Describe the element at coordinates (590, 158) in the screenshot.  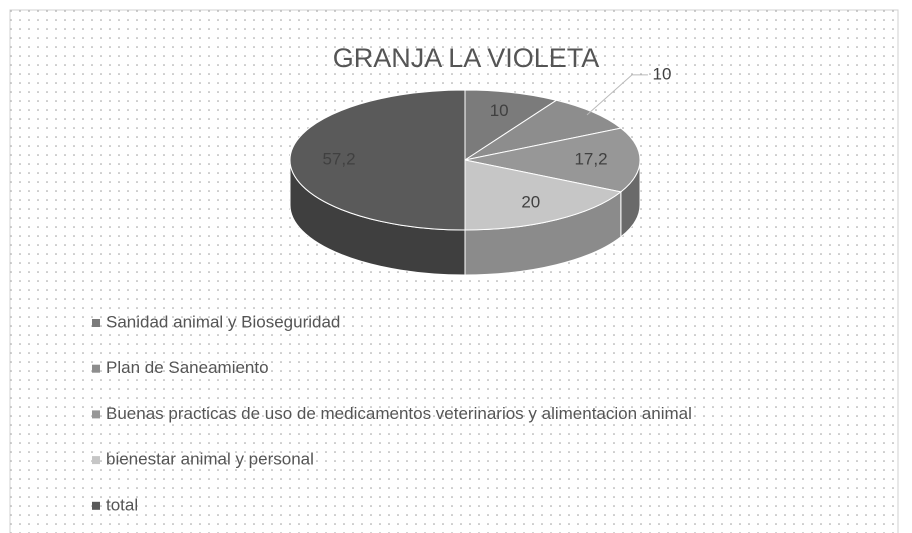
I see `data-label: 17,2` at that location.